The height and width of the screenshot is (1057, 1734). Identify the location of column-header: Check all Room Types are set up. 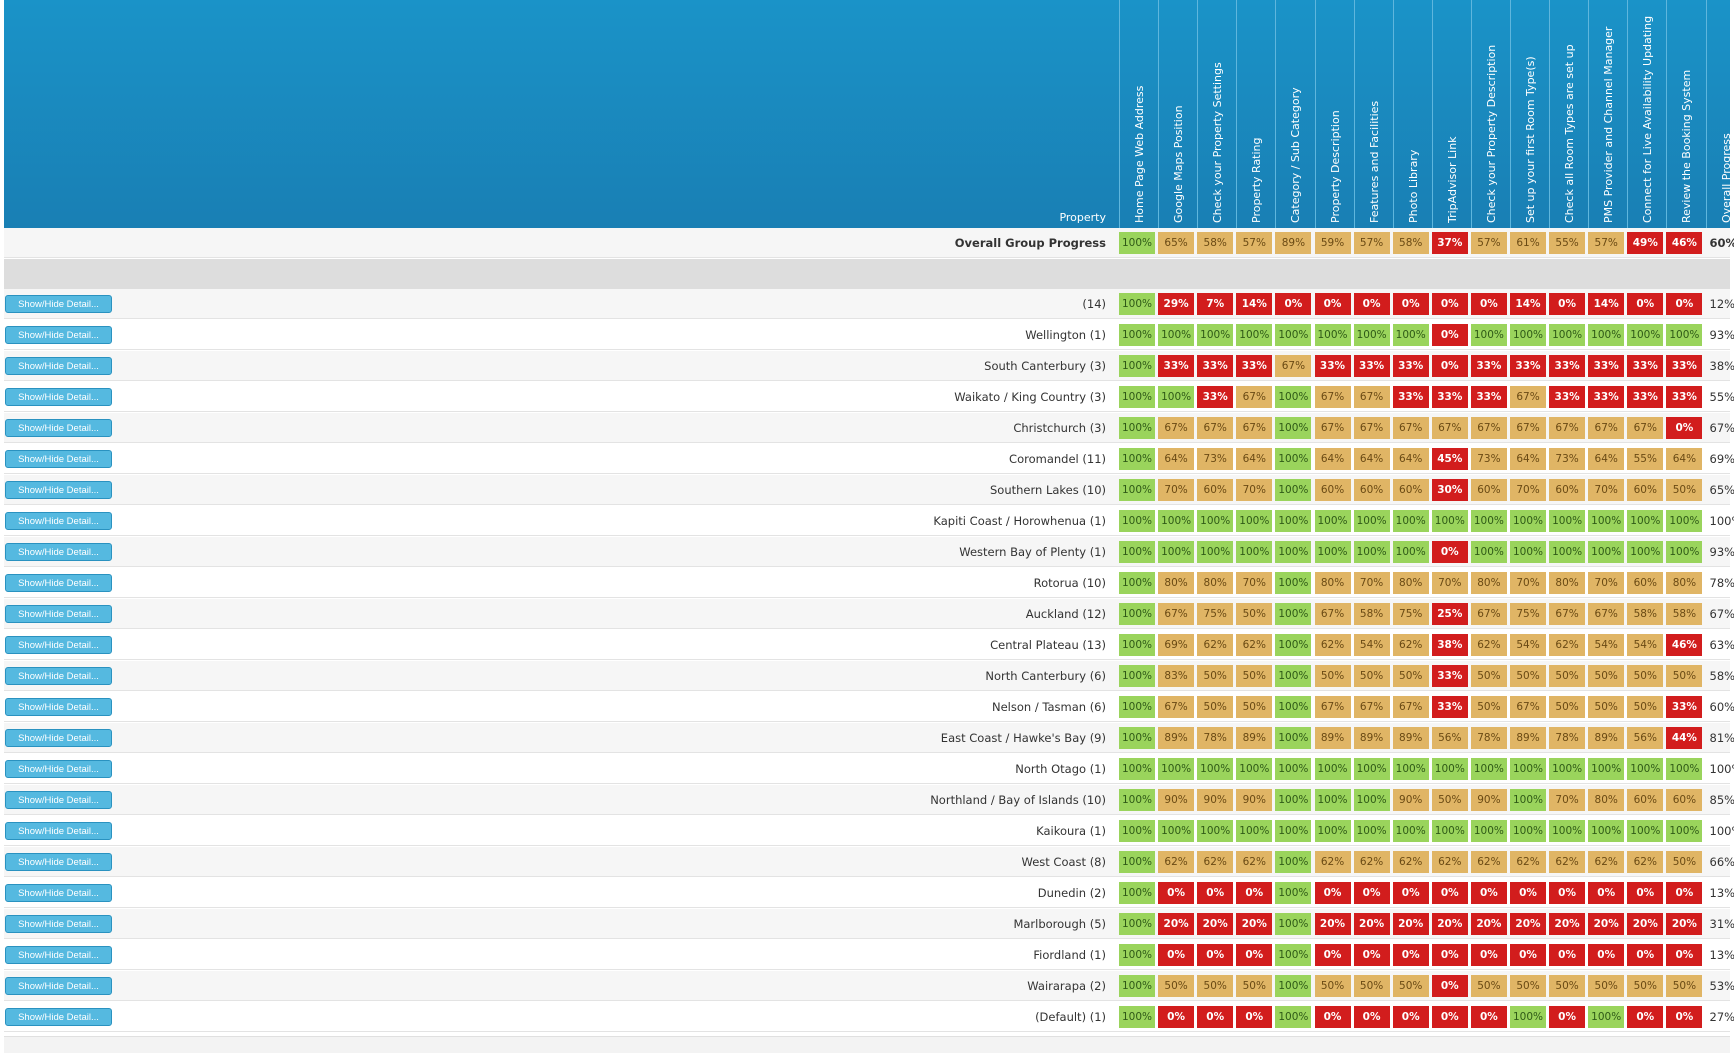
(1568, 114).